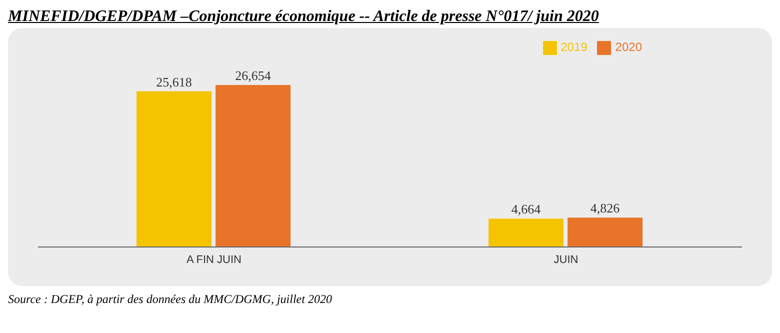 Image resolution: width=780 pixels, height=333 pixels. Describe the element at coordinates (605, 208) in the screenshot. I see `data-label: 4,826` at that location.